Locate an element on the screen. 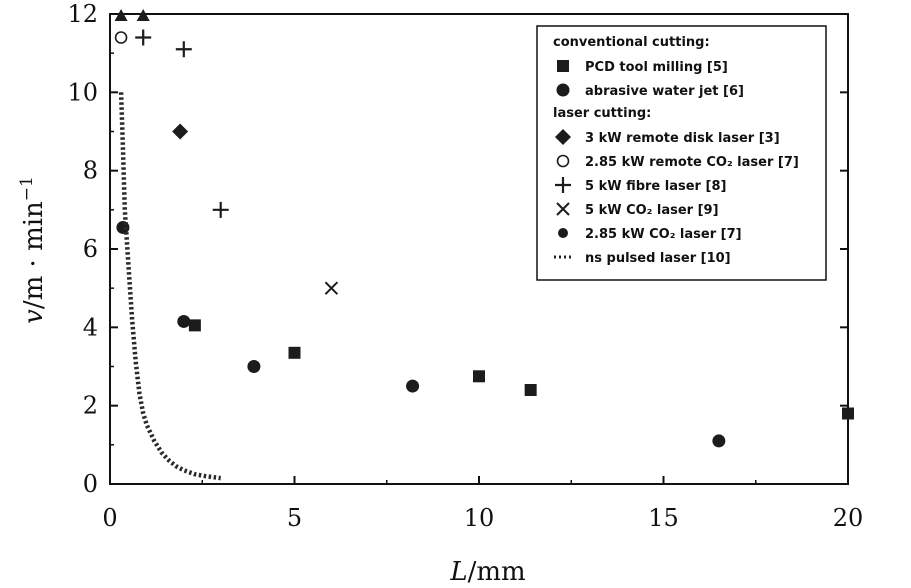 The height and width of the screenshot is (588, 911). y-tick-label: 6 is located at coordinates (90, 249).